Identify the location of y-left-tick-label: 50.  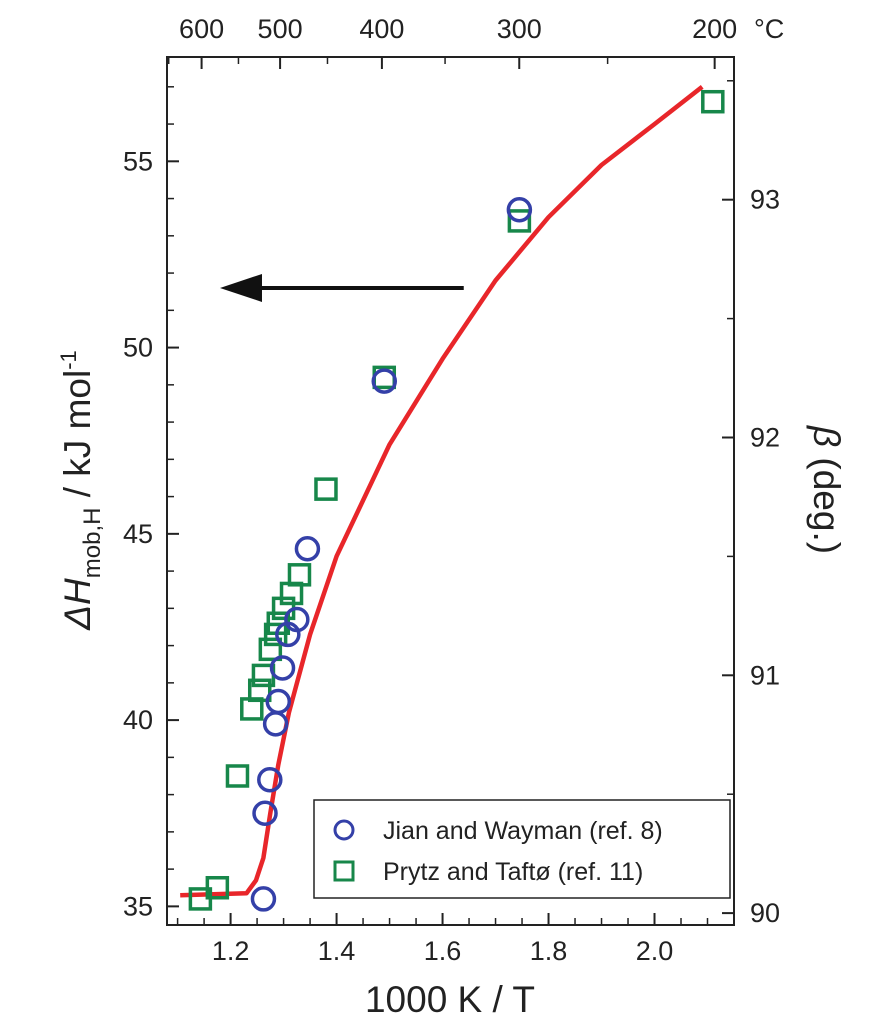
(138, 348).